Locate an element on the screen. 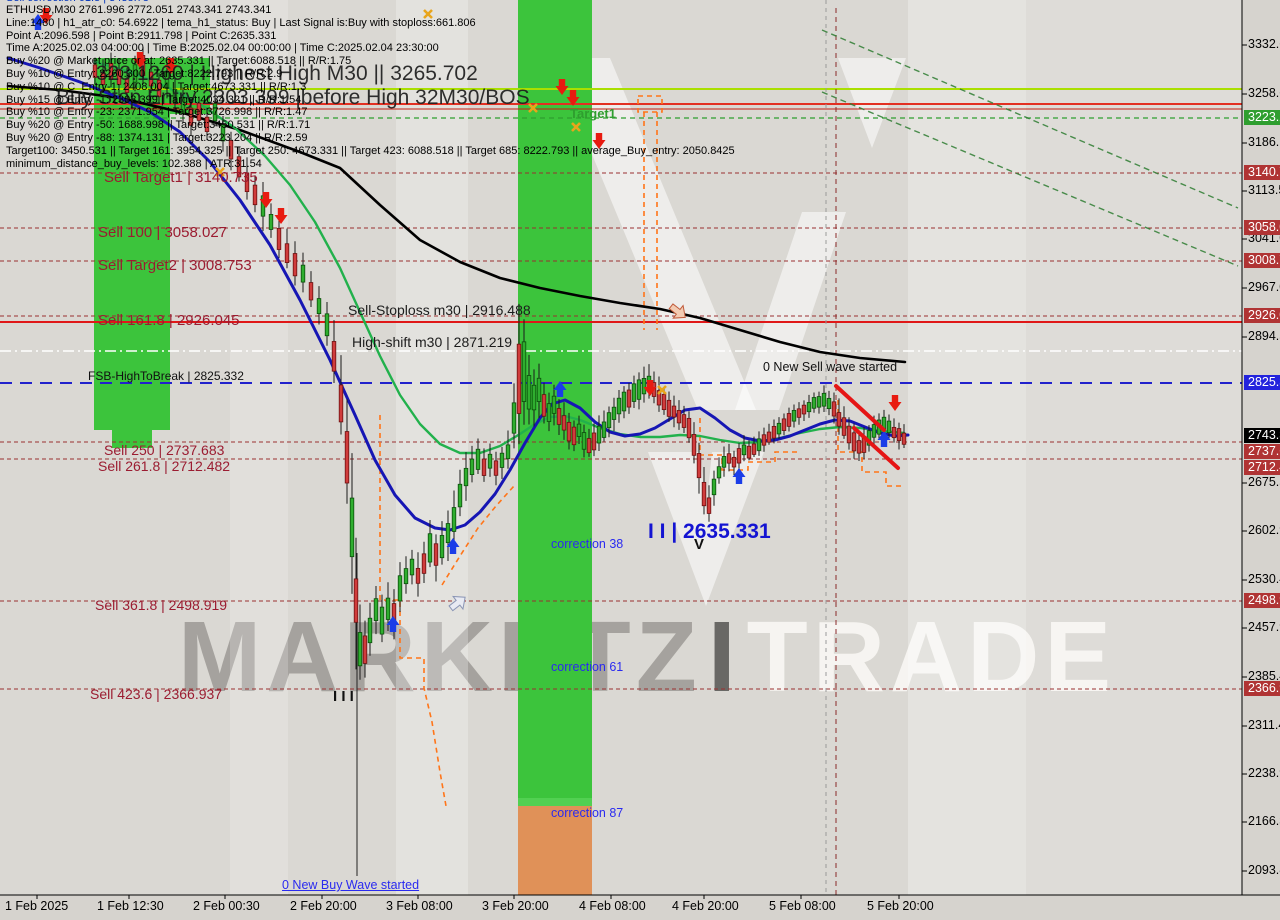 The height and width of the screenshot is (920, 1280). watermark-brand-left: MARKETZ is located at coordinates (440, 657).